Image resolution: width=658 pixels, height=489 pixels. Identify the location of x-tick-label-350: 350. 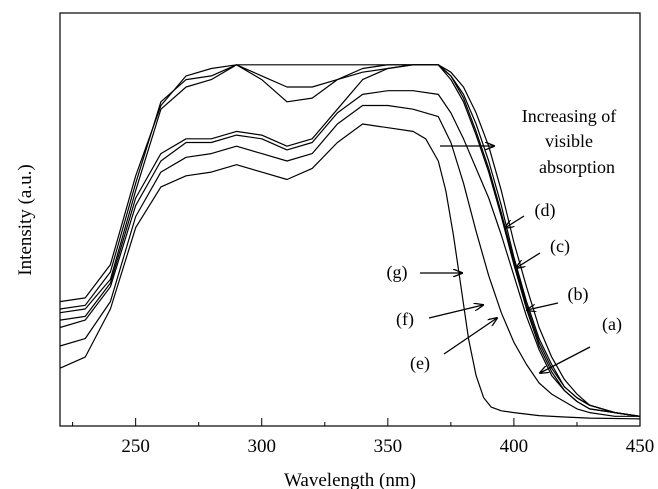
(388, 446).